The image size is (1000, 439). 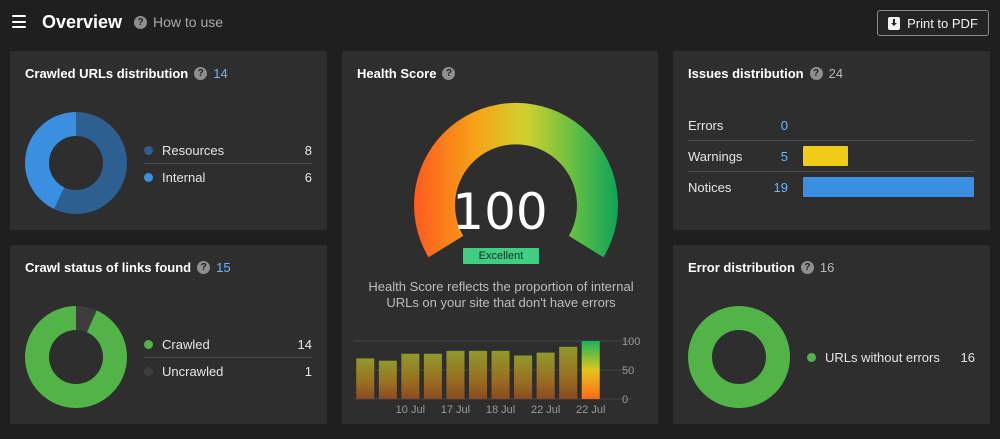 What do you see at coordinates (710, 187) in the screenshot?
I see `issue-label: Notices` at bounding box center [710, 187].